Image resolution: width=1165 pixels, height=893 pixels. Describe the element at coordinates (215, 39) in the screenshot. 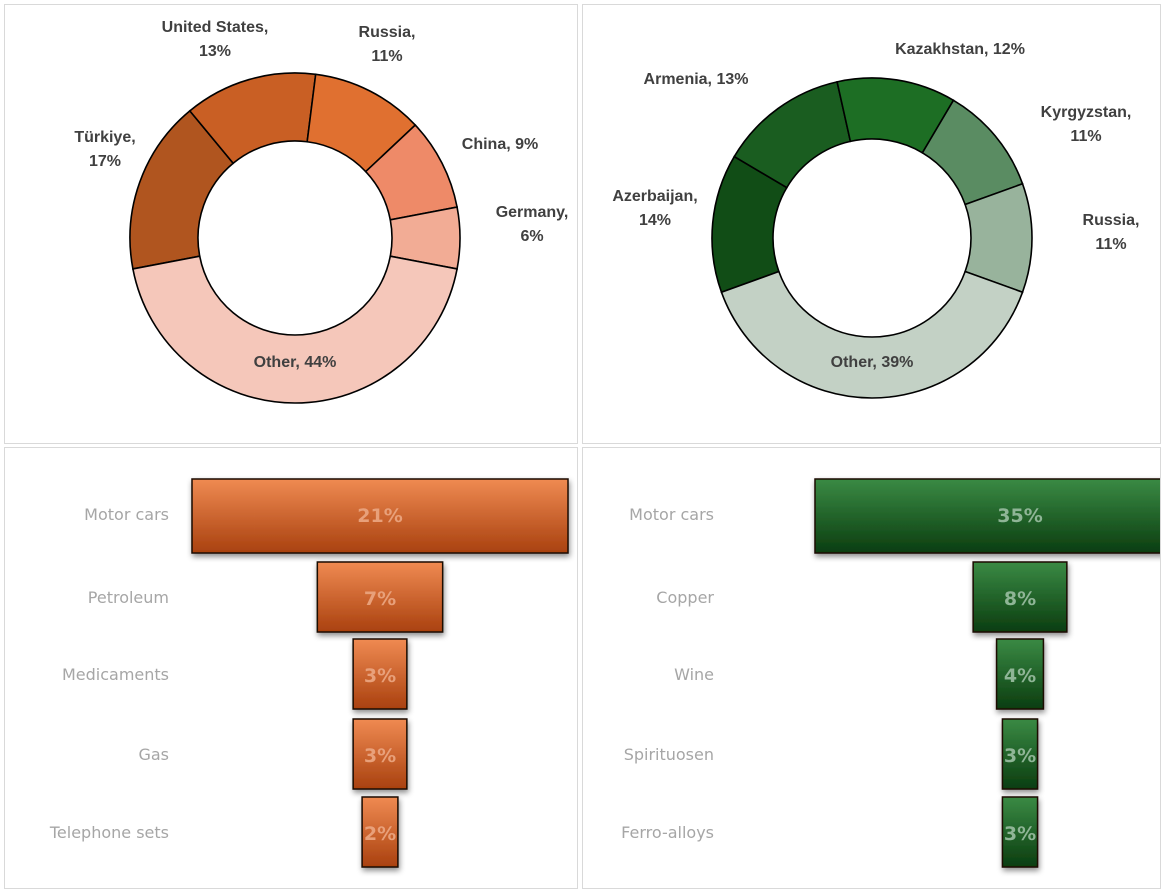

I see `donut-label-united-states: United States, 13%` at that location.